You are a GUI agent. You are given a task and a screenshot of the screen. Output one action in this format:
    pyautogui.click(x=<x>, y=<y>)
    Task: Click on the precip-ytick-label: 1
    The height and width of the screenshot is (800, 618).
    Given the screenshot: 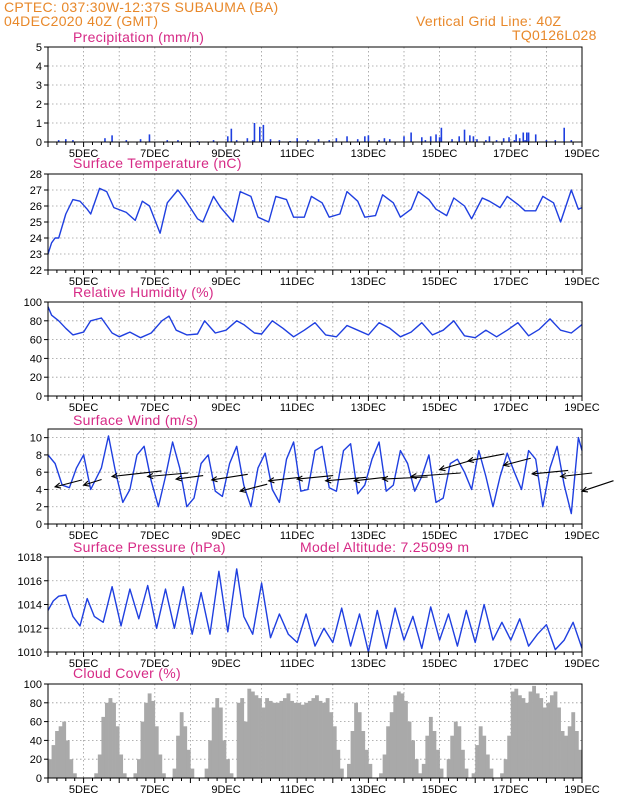 What is the action you would take?
    pyautogui.click(x=39, y=124)
    